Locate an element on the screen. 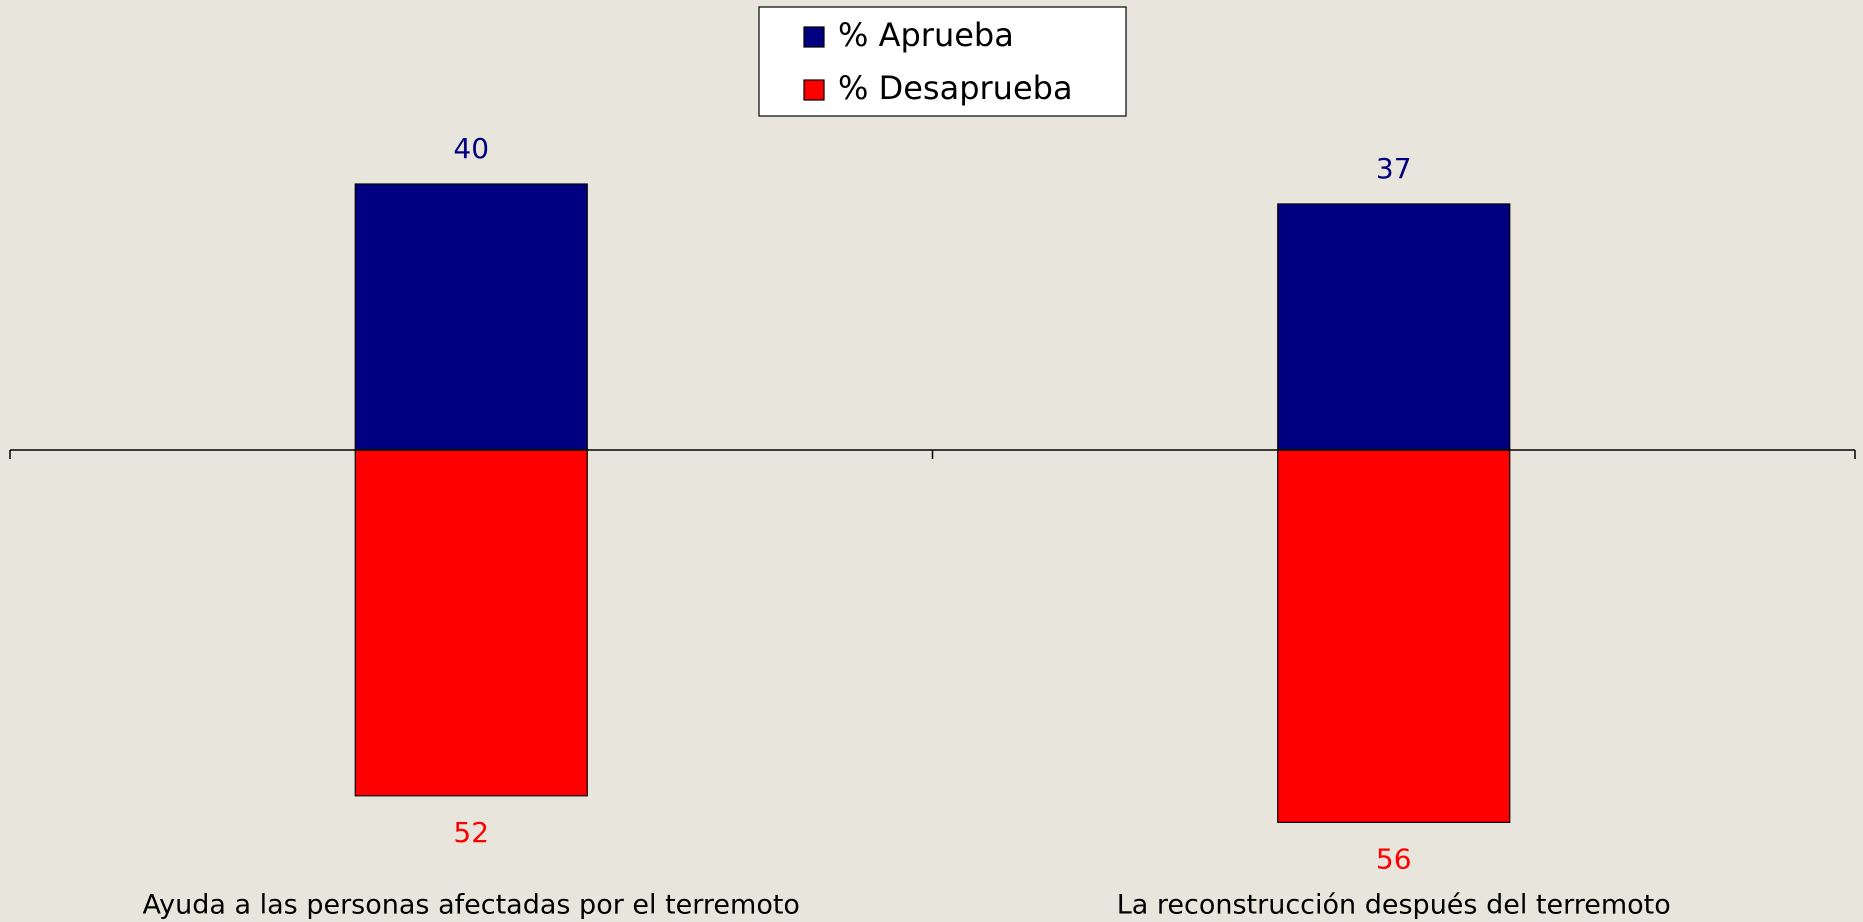 This screenshot has height=922, width=1863. legend-label: % Desaprueba is located at coordinates (955, 88).